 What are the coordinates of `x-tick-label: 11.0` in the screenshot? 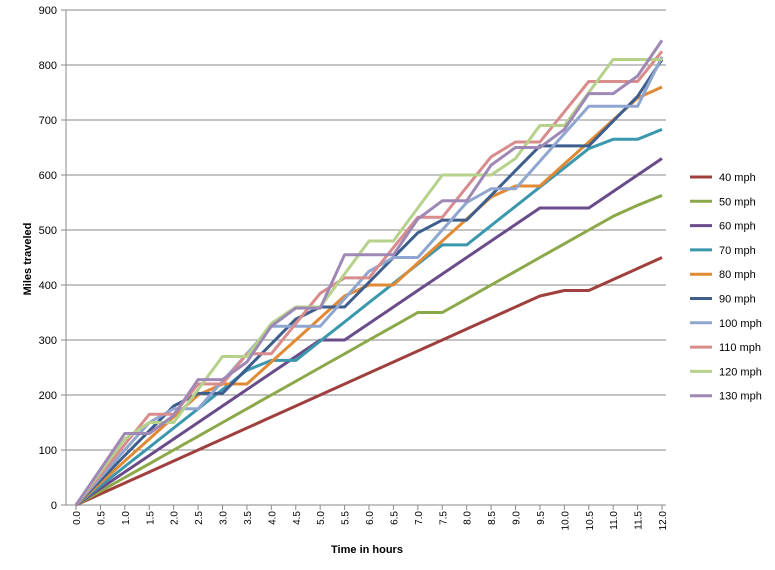 It's located at (614, 520).